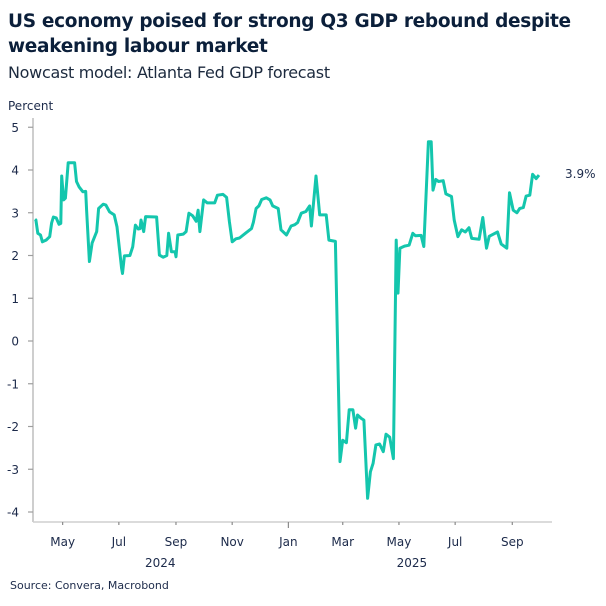  I want to click on end-value-label: 3.9%, so click(580, 174).